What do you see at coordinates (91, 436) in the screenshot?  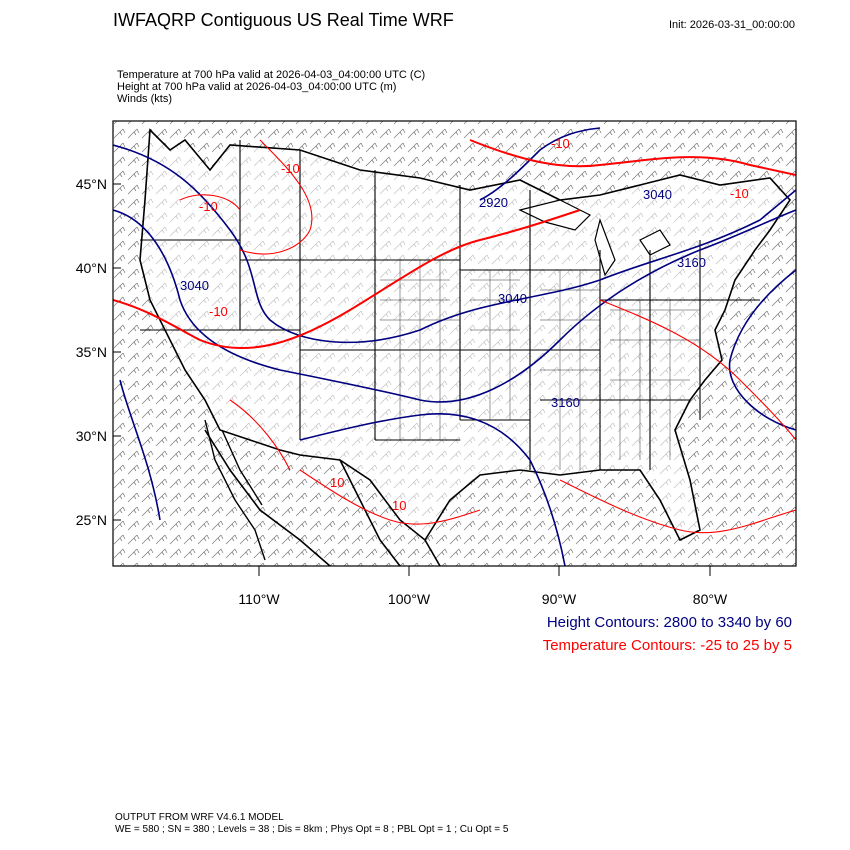 I see `lat-tick-label: 30°N` at bounding box center [91, 436].